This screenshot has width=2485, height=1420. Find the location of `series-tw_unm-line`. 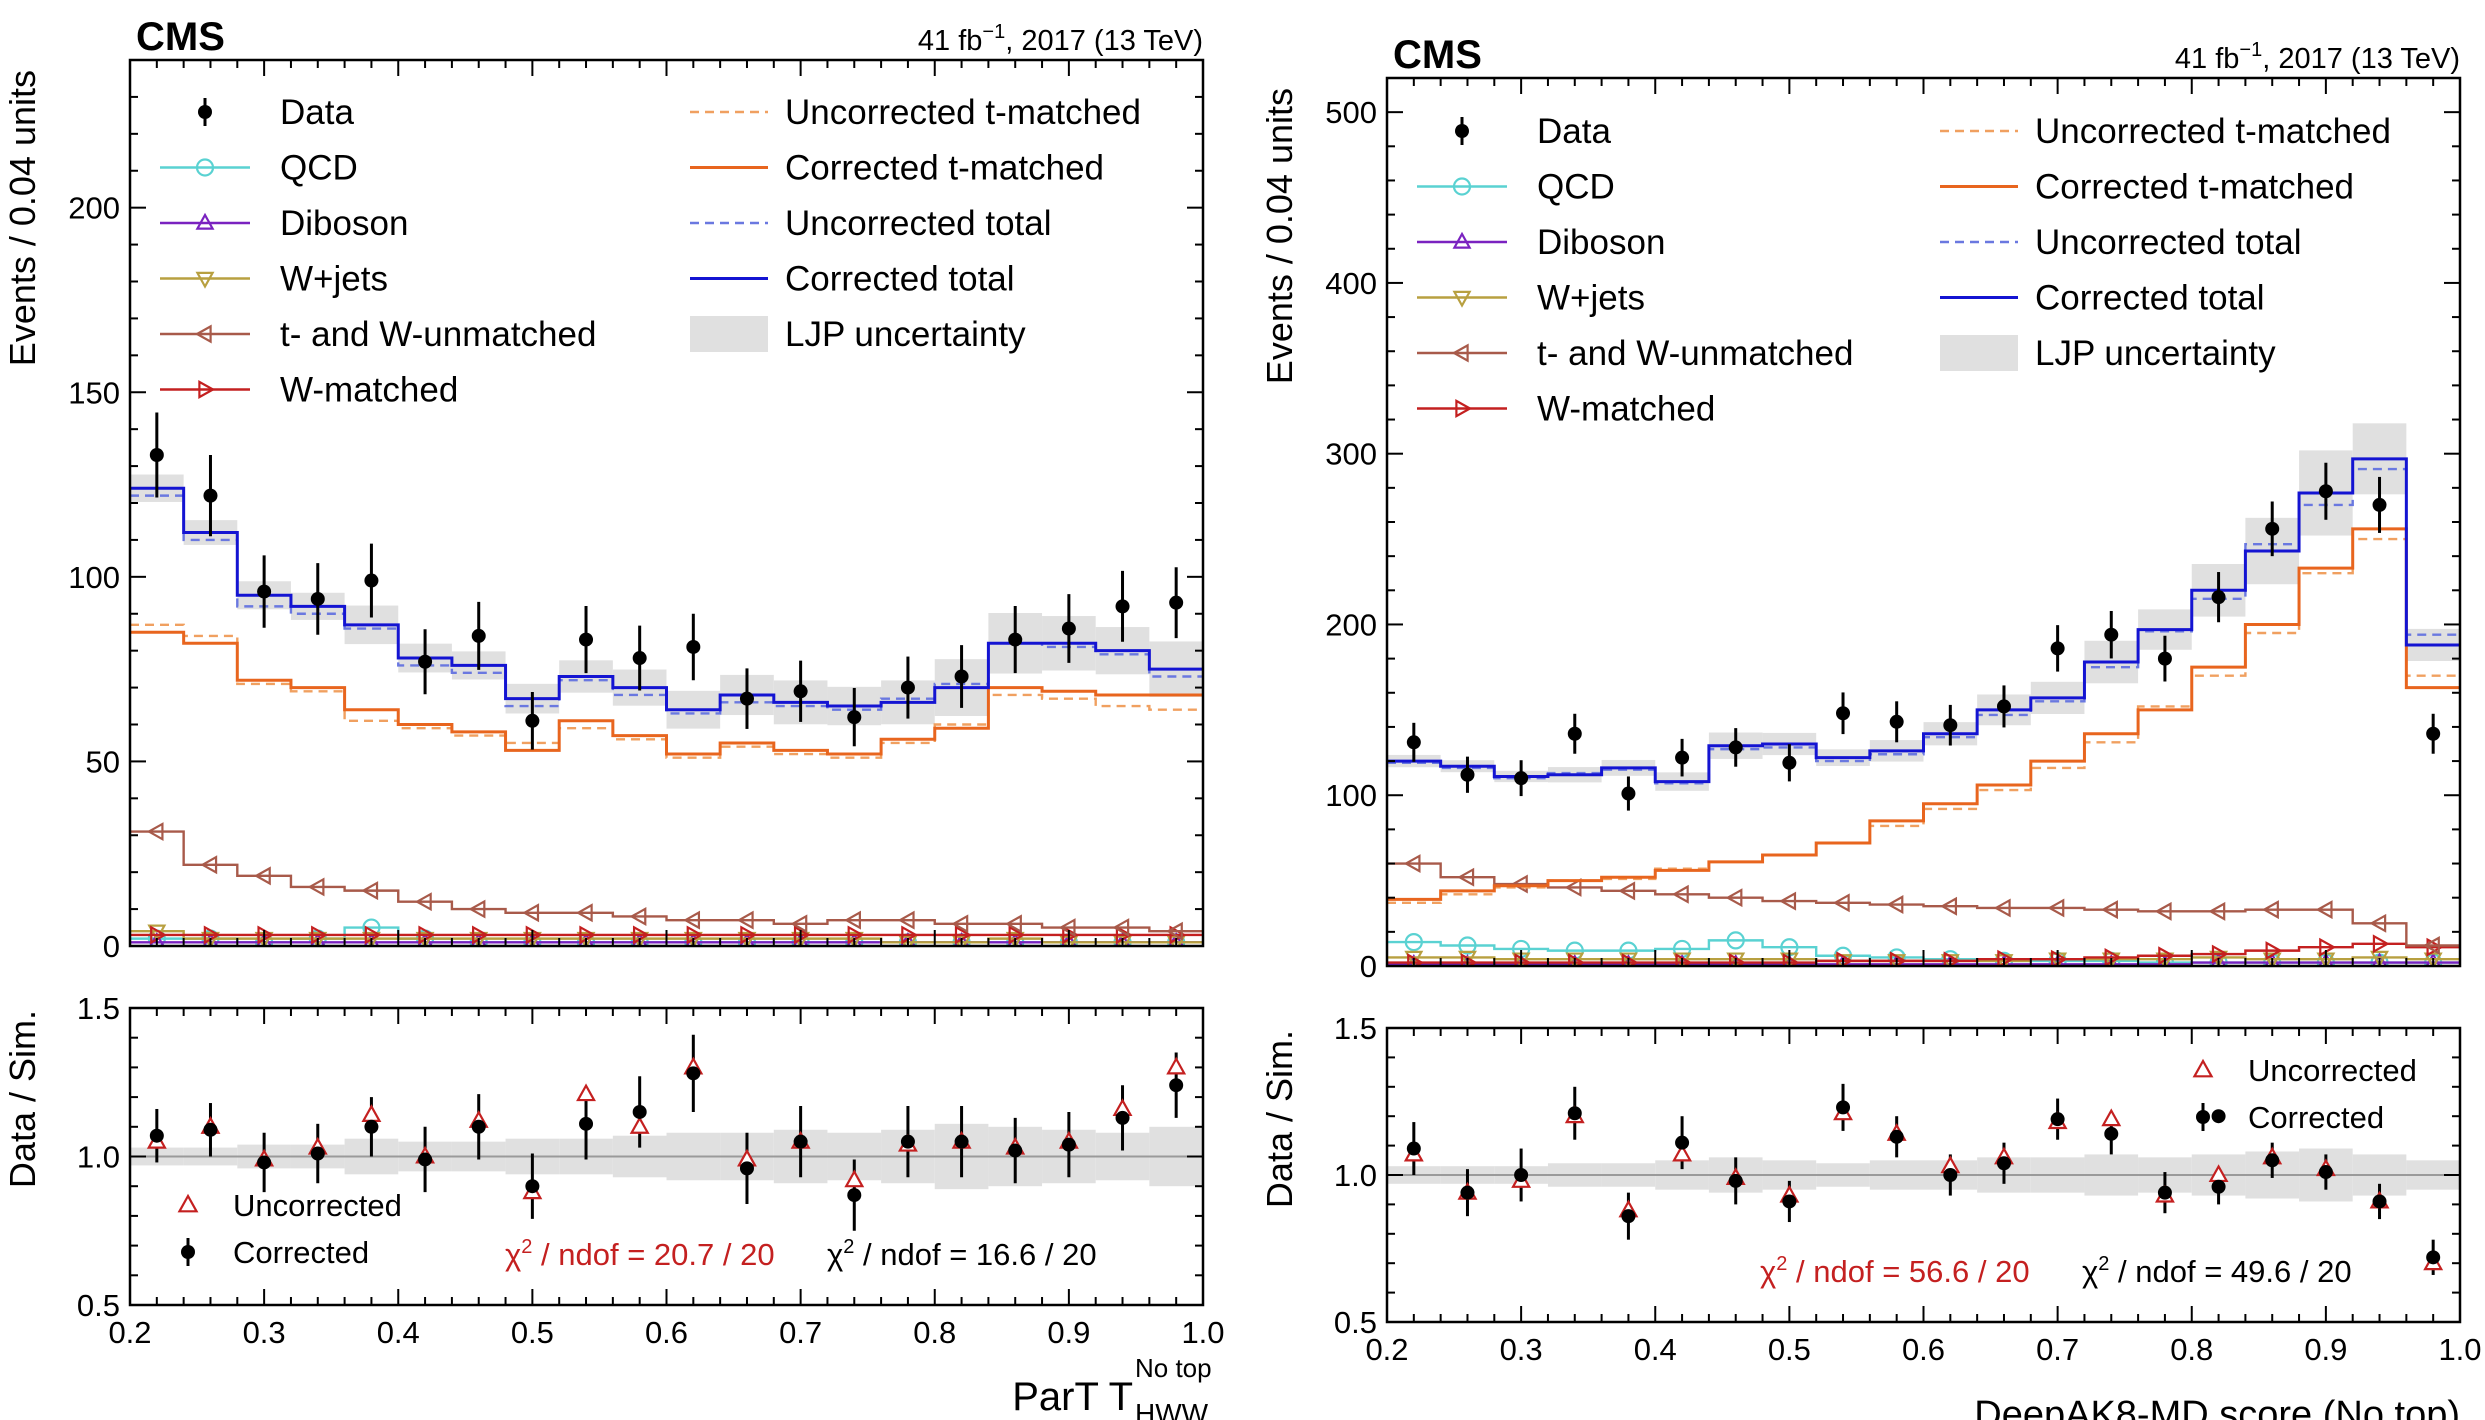

series-tw_unm-line is located at coordinates (666, 881).